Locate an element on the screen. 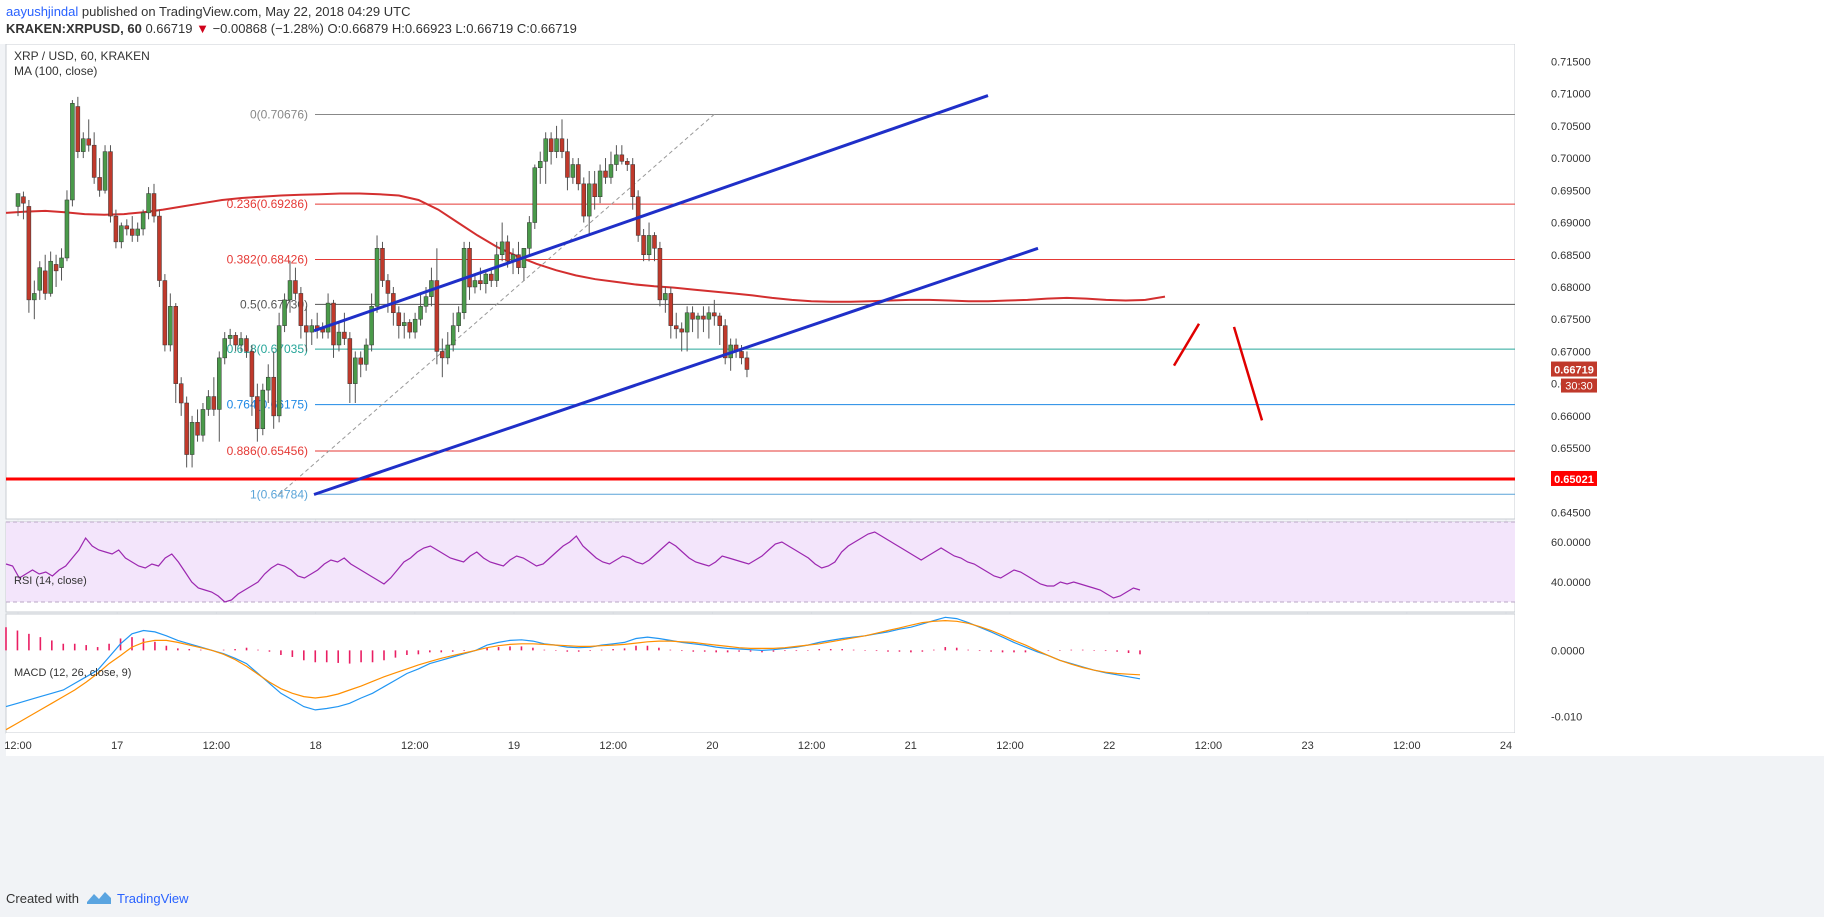 The image size is (1824, 917). author-link: aayushjindal is located at coordinates (42, 11).